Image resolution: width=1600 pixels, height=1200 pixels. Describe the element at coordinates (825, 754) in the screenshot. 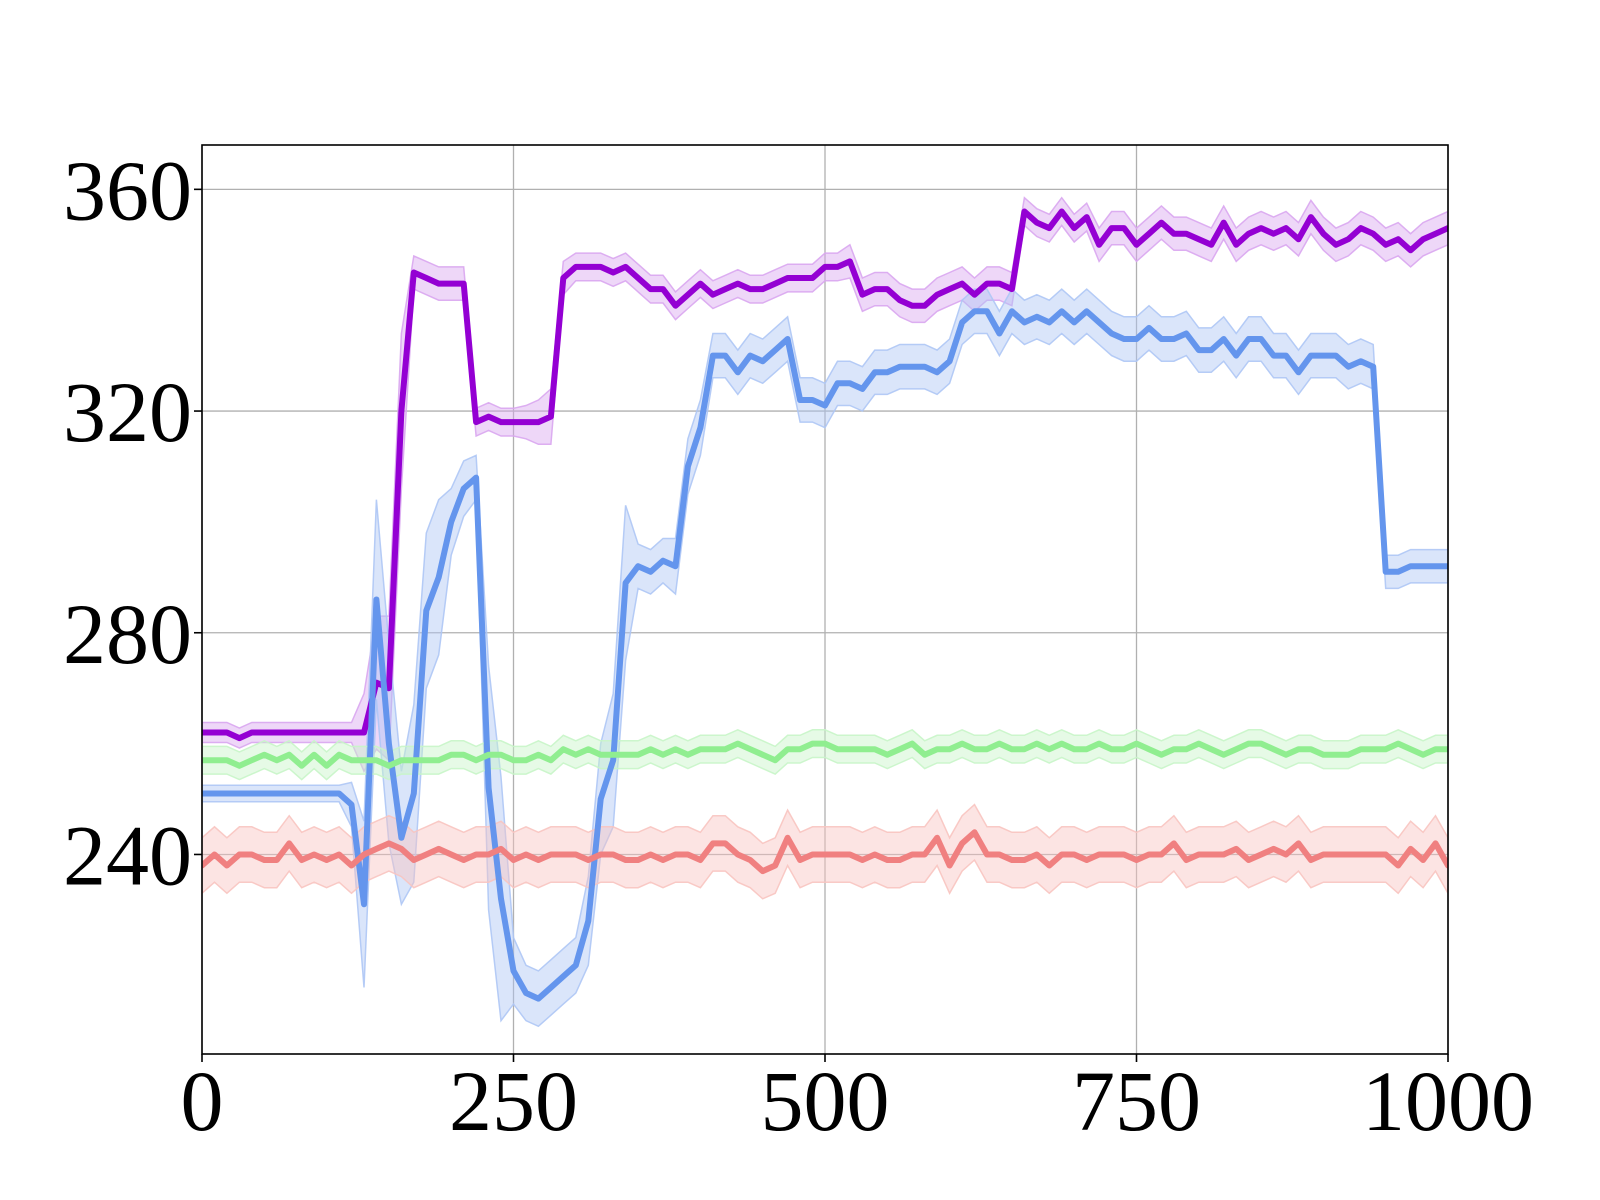

I see `series-2-line` at that location.